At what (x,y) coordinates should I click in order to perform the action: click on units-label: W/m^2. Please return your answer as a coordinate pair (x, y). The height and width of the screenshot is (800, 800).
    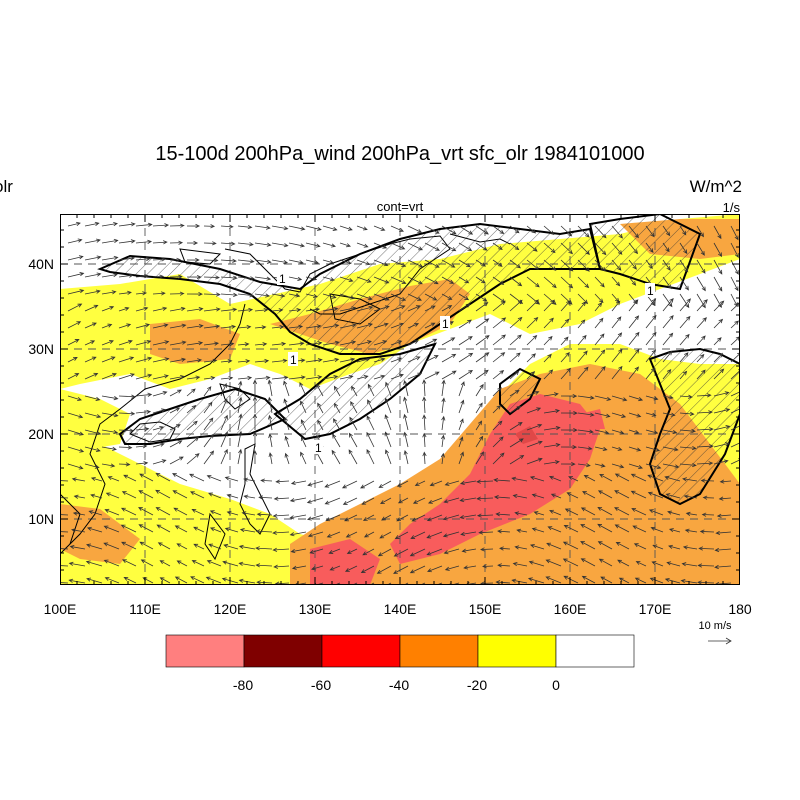
    Looking at the image, I should click on (715, 186).